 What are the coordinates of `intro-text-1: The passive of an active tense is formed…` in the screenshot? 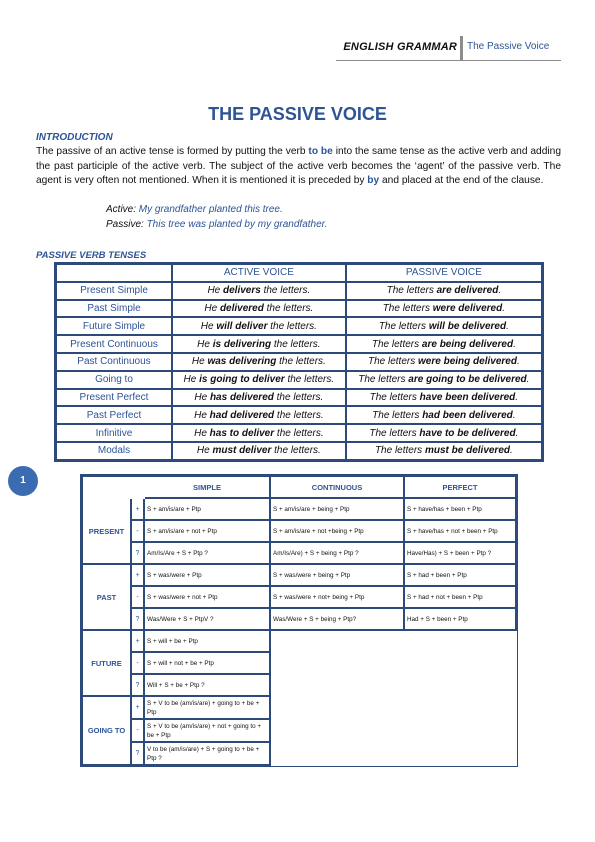 It's located at (172, 151).